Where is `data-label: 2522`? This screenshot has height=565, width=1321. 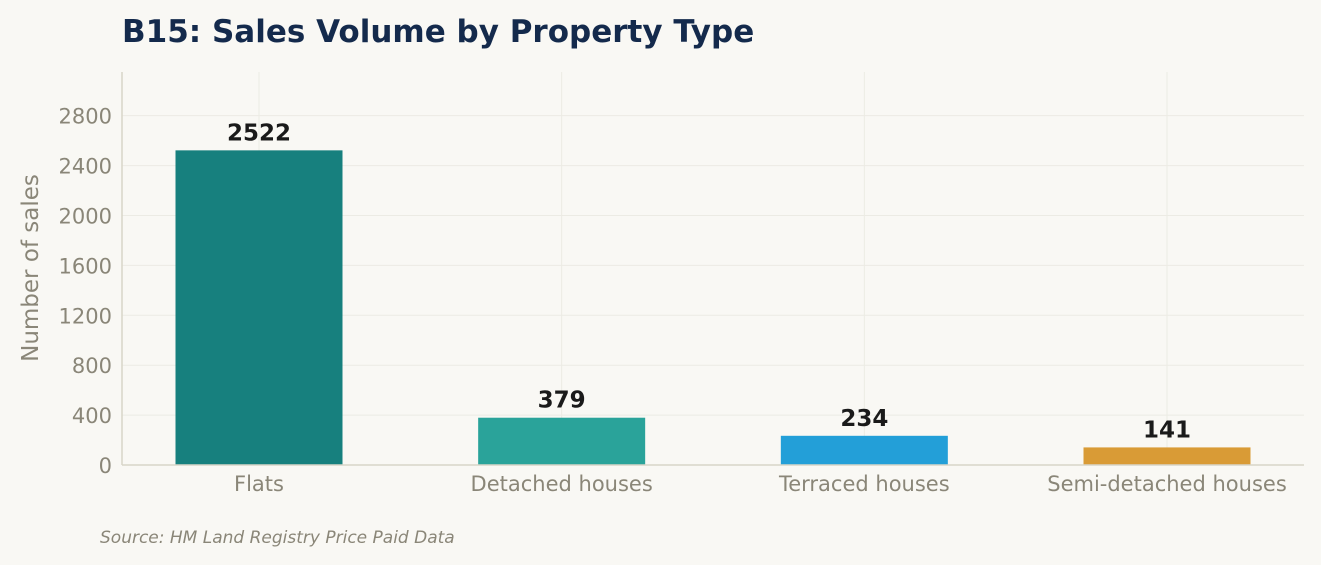 data-label: 2522 is located at coordinates (259, 133).